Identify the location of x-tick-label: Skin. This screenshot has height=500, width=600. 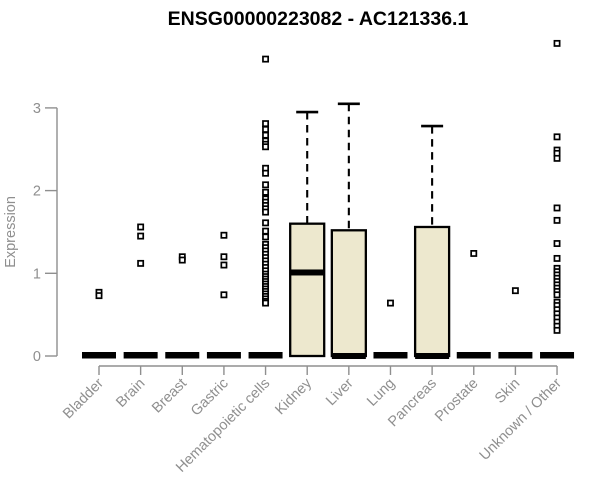
(507, 391).